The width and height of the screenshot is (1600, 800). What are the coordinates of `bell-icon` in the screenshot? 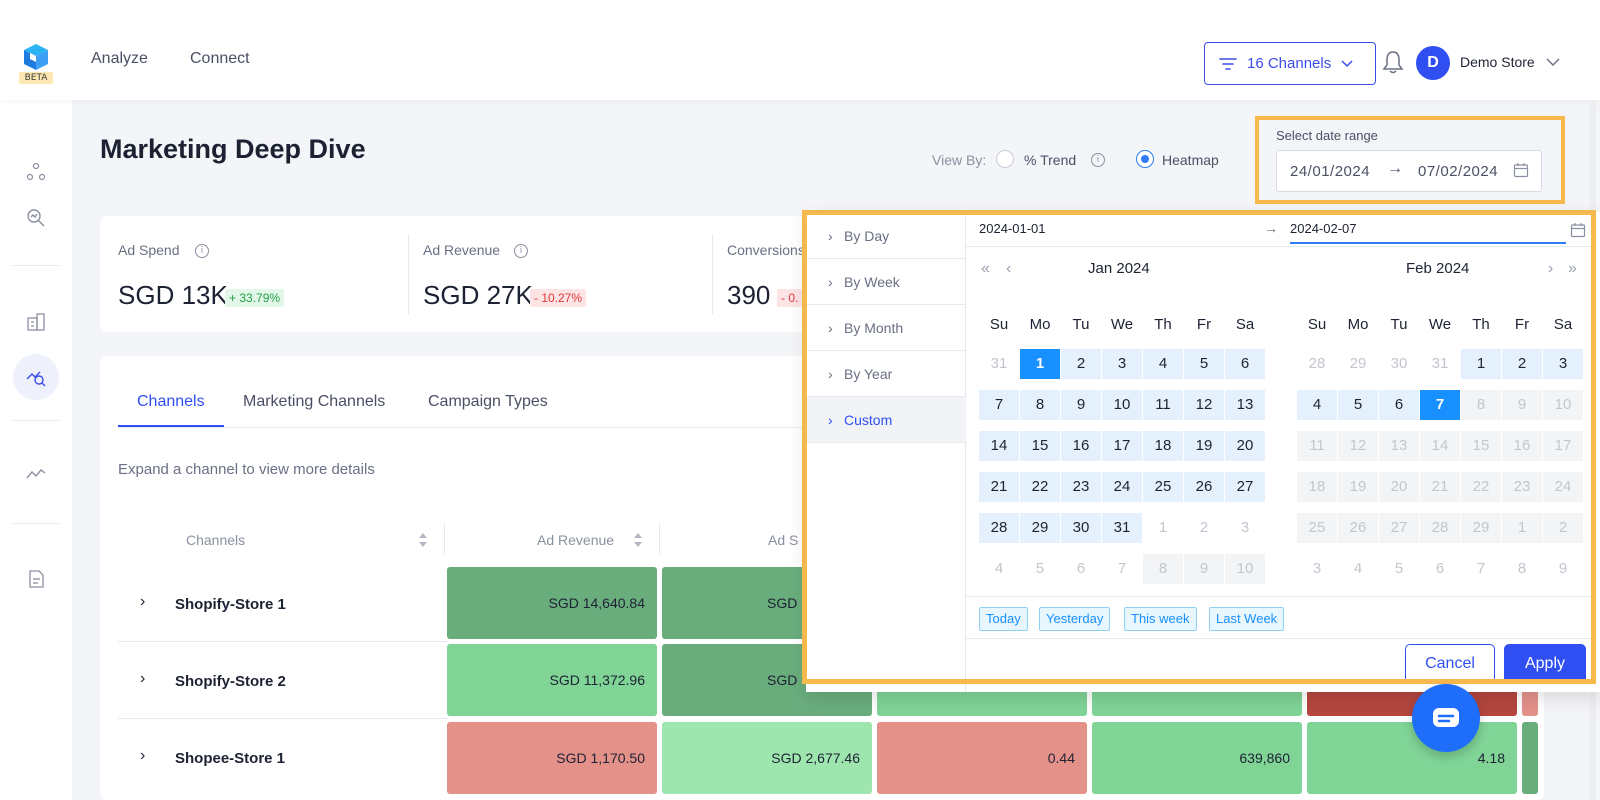 It's located at (1393, 62).